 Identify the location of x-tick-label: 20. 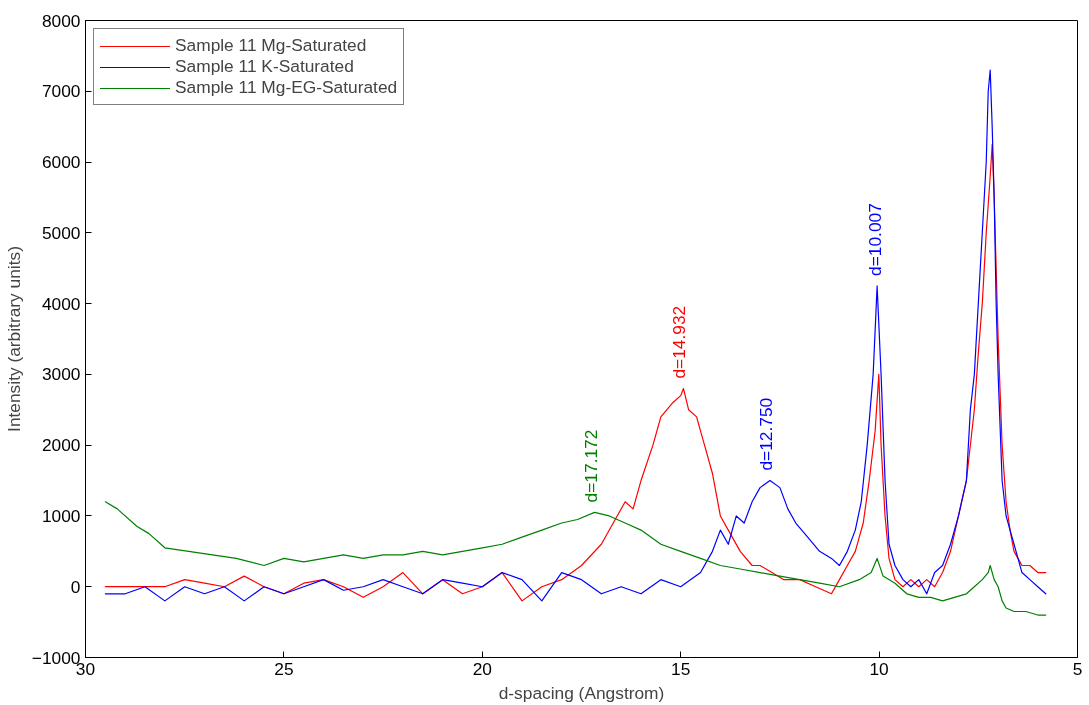
(482, 668).